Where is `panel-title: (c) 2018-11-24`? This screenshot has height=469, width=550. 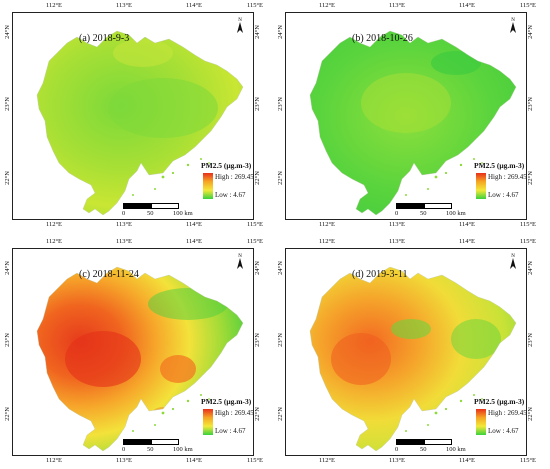
panel-title: (c) 2018-11-24 is located at coordinates (109, 274).